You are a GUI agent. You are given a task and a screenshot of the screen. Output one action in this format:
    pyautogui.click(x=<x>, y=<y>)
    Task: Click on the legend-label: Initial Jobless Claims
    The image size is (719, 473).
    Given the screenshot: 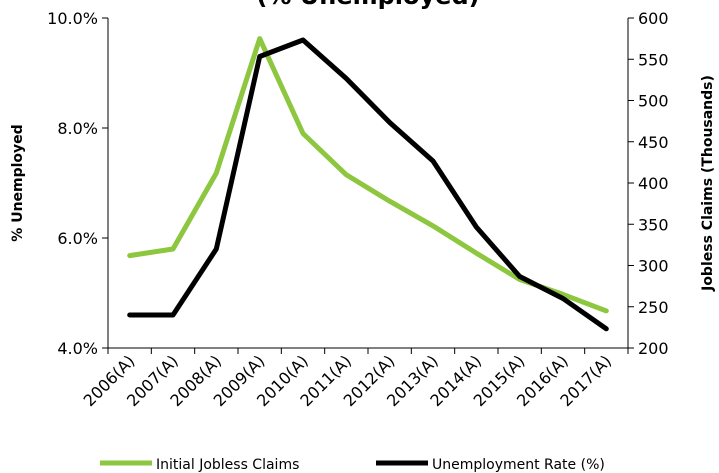 What is the action you would take?
    pyautogui.click(x=227, y=465)
    